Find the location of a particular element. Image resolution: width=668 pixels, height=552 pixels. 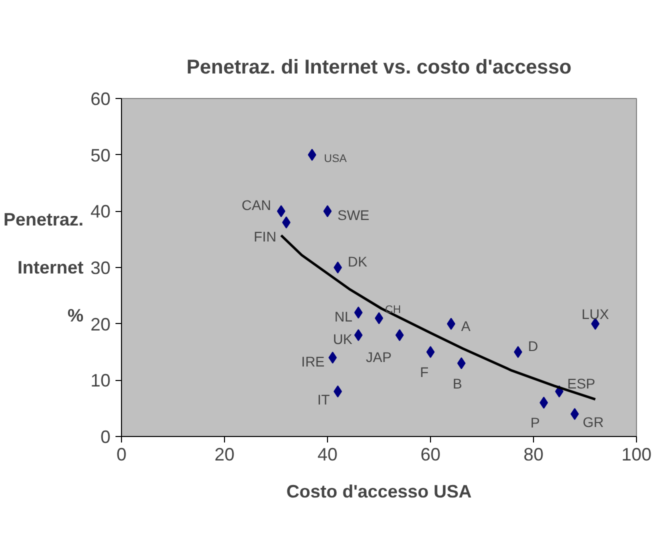

data-label: A is located at coordinates (466, 326).